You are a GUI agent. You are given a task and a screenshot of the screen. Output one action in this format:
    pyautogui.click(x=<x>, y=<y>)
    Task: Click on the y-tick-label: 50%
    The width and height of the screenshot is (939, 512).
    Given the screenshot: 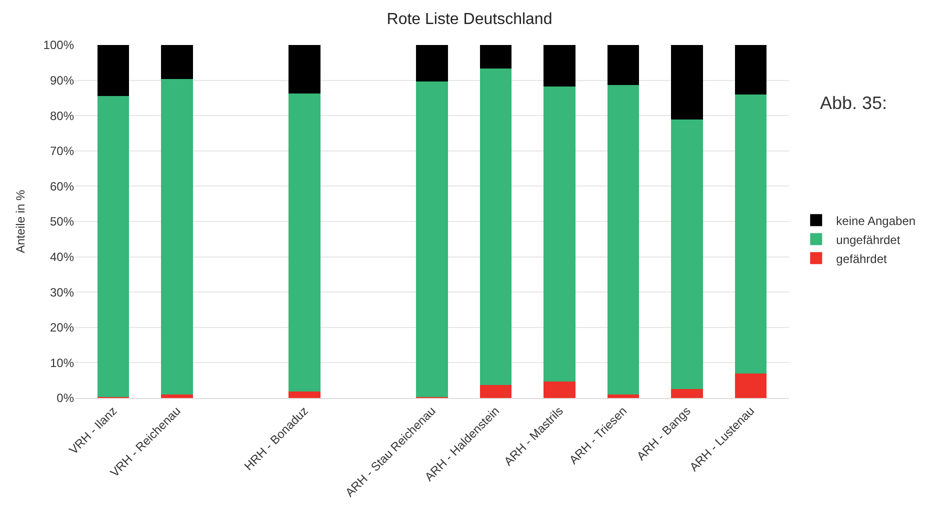 What is the action you would take?
    pyautogui.click(x=62, y=221)
    